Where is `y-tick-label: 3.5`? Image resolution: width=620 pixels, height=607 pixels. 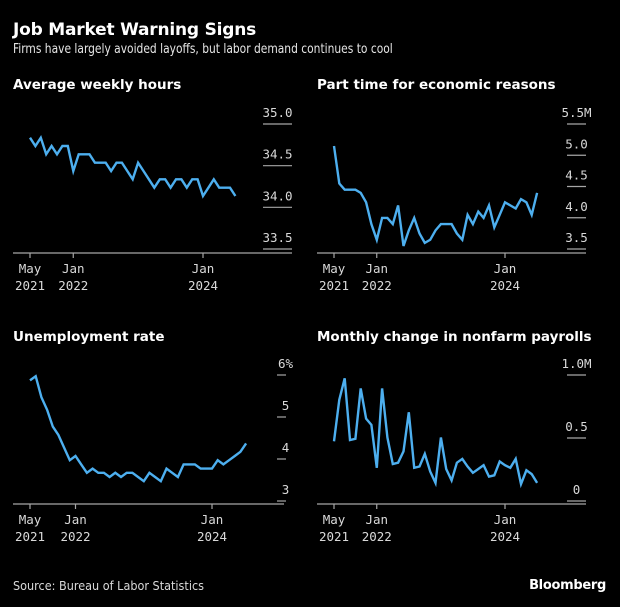
y-tick-label: 3.5 is located at coordinates (576, 237).